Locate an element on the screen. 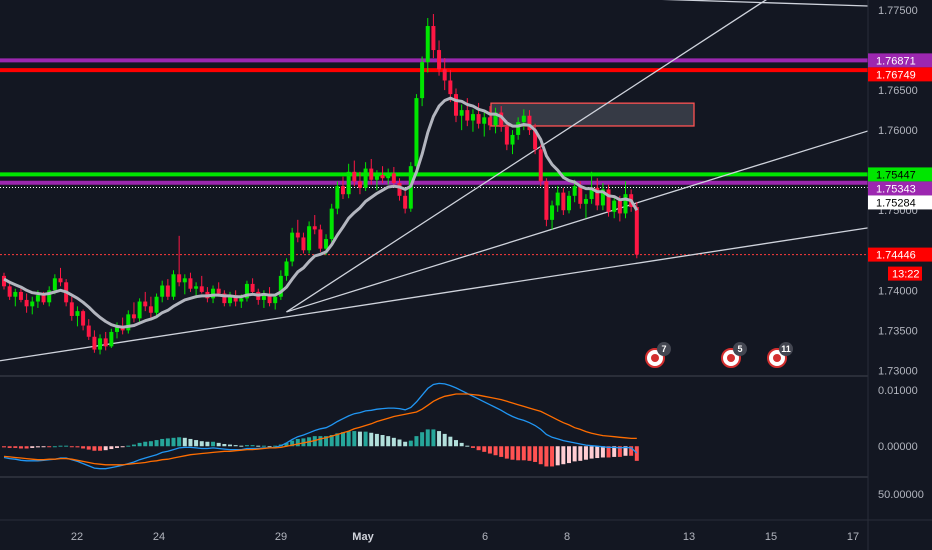 The height and width of the screenshot is (550, 932). price-tag-bg is located at coordinates (900, 174).